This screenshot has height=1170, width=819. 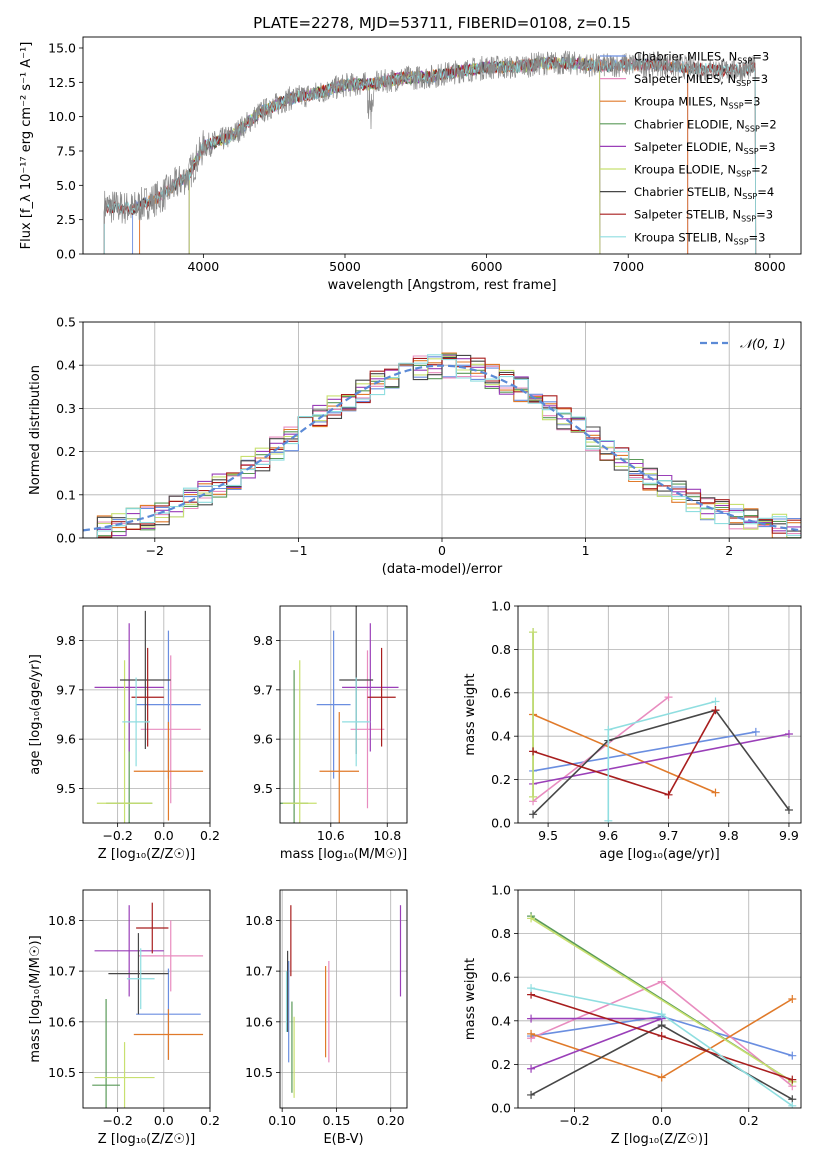 I want to click on y-tick-label: 0.3, so click(x=66, y=408).